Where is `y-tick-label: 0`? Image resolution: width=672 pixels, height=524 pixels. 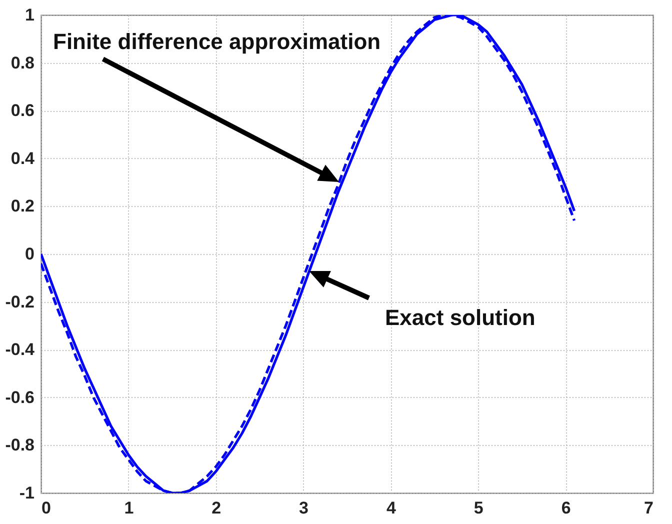
y-tick-label: 0 is located at coordinates (29, 254).